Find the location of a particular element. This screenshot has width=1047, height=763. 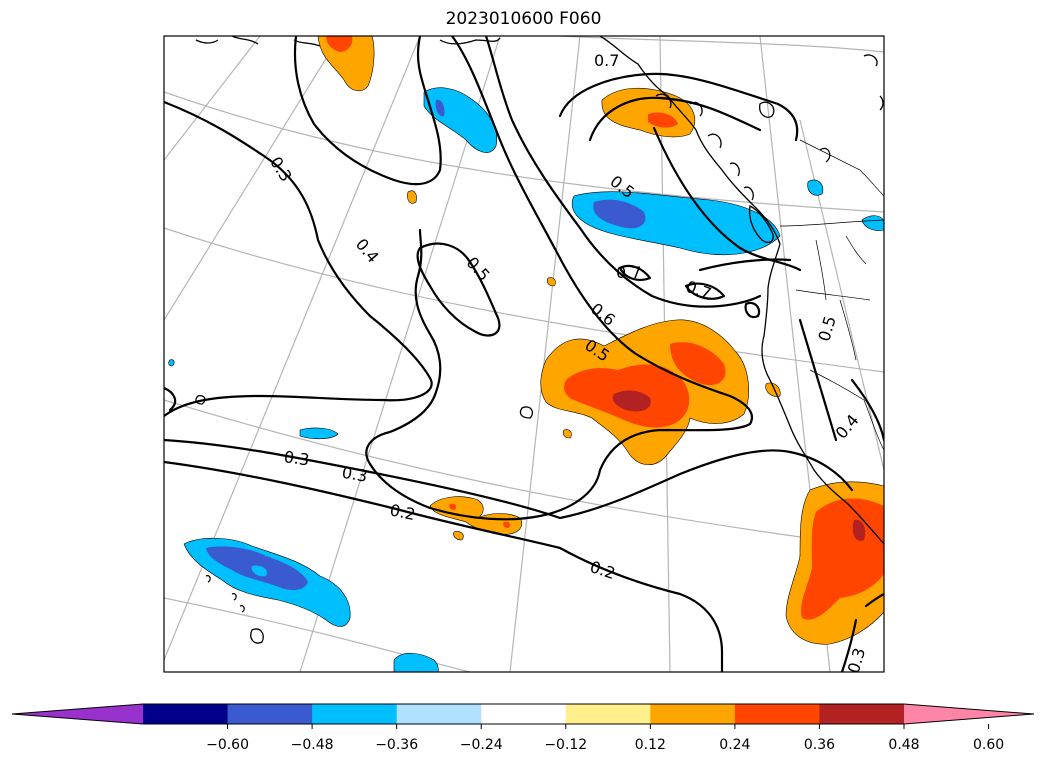

contour-label: 0.4 is located at coordinates (367, 251).